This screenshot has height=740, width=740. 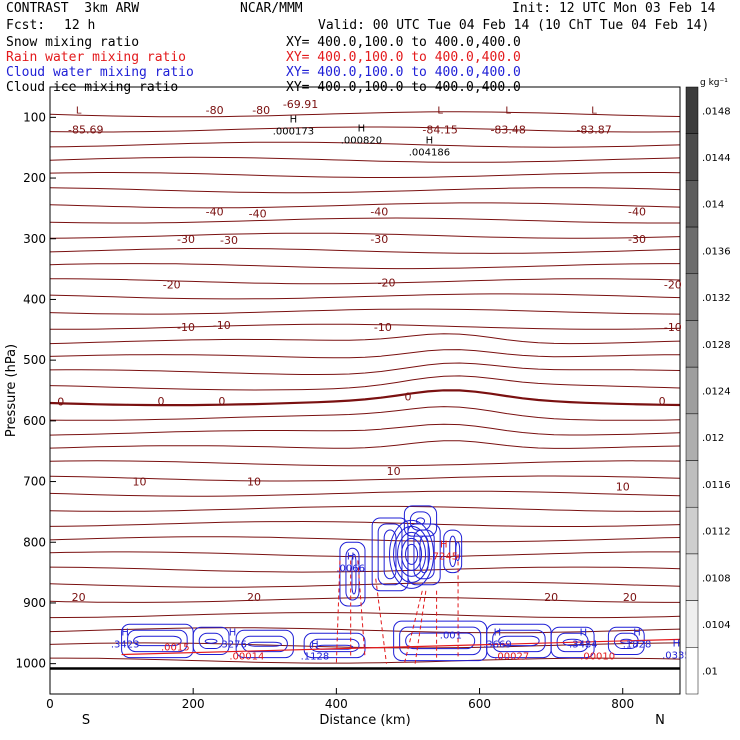 I want to click on extremum-value: .00014, so click(x=246, y=657).